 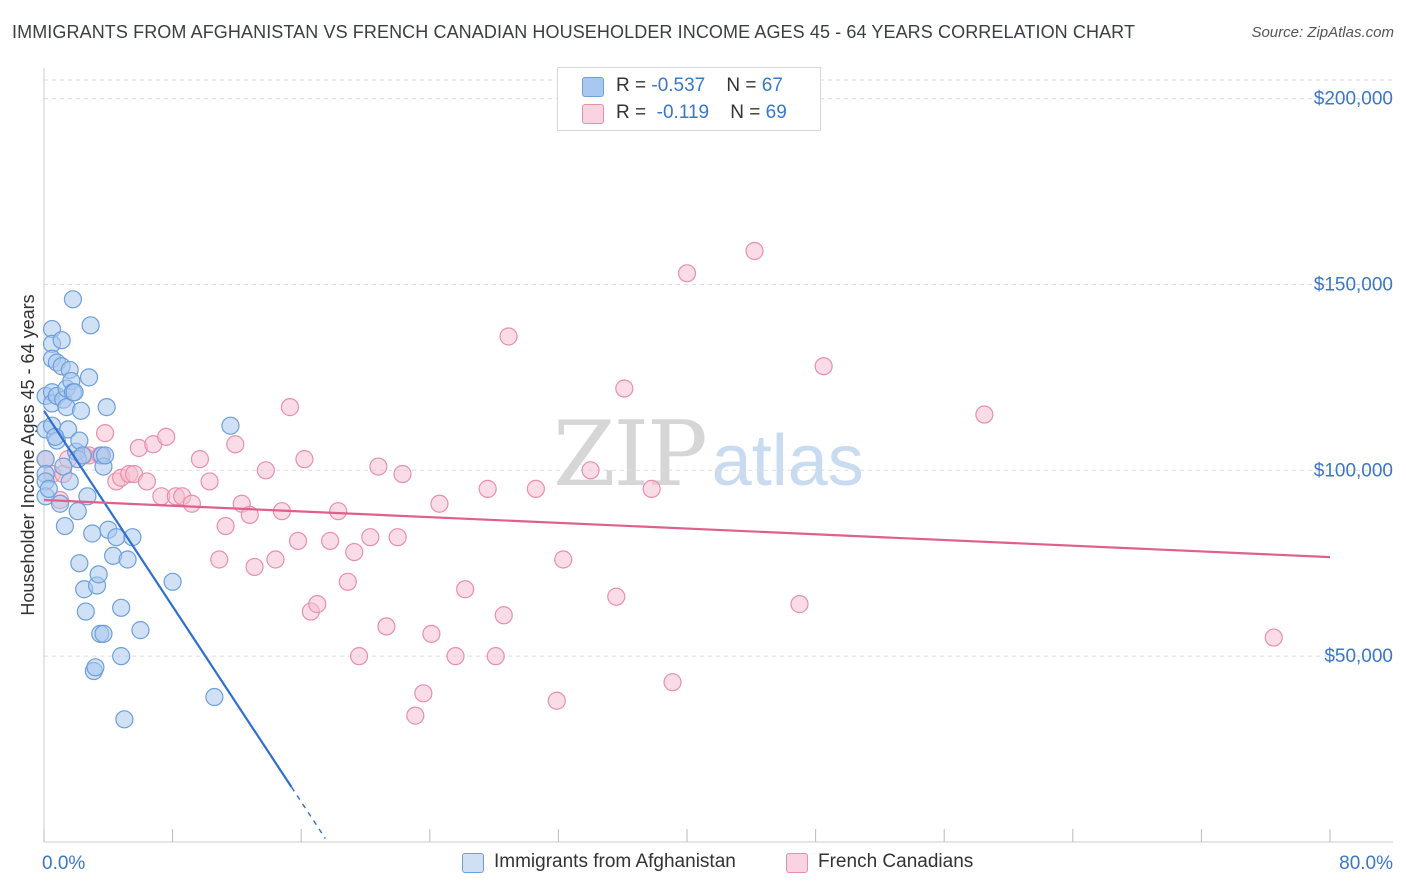 What do you see at coordinates (473, 863) in the screenshot?
I see `bottom-legend-swatch-blue` at bounding box center [473, 863].